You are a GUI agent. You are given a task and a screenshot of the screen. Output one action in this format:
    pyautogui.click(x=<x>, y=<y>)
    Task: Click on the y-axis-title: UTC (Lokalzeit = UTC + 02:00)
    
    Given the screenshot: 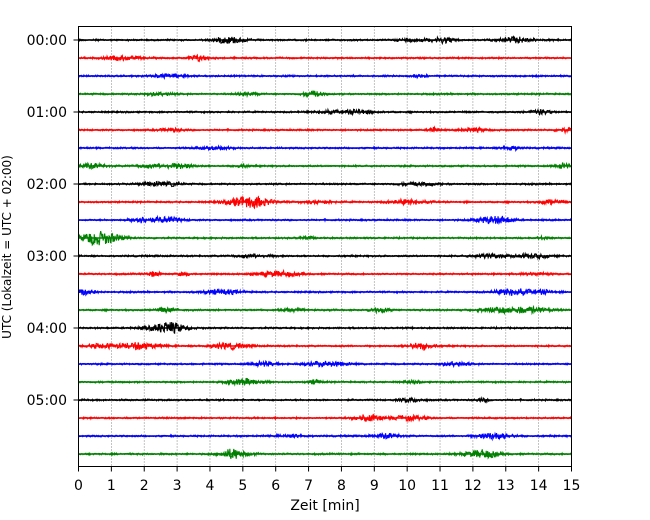 What is the action you would take?
    pyautogui.click(x=7, y=247)
    